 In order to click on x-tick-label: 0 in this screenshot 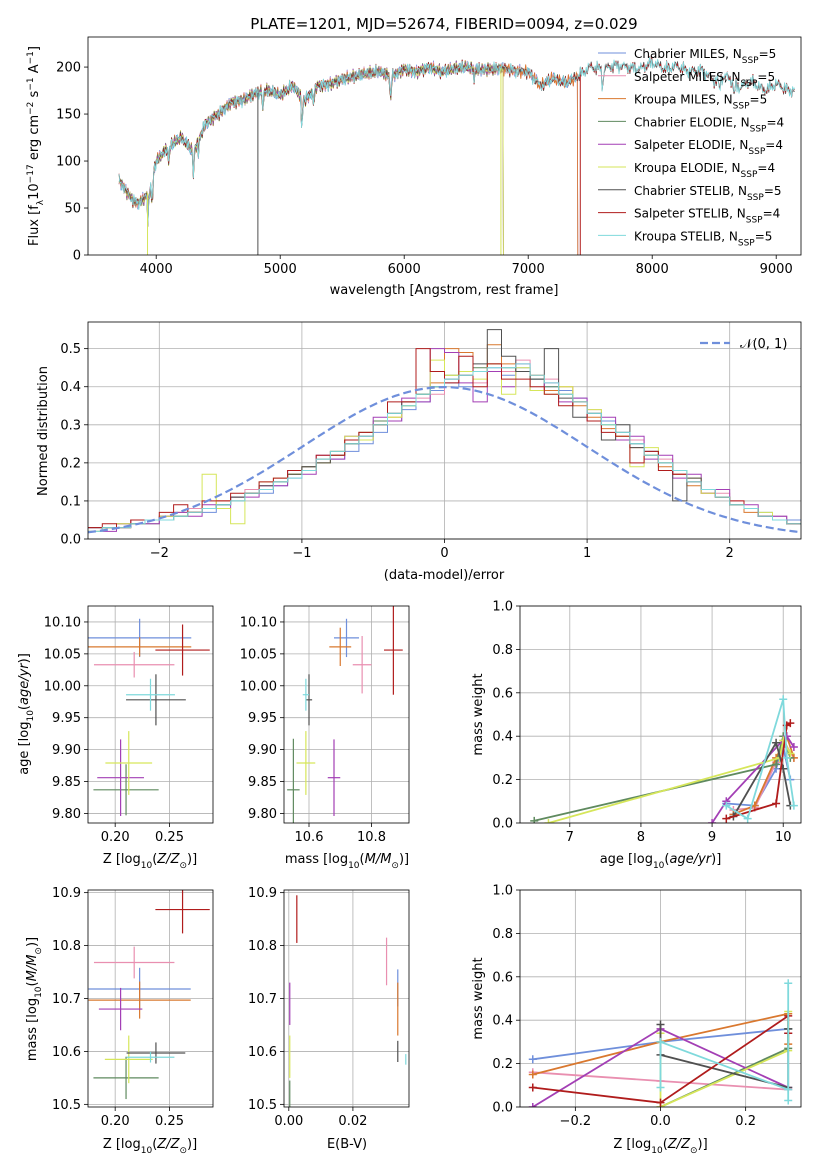, I will do `click(444, 553)`.